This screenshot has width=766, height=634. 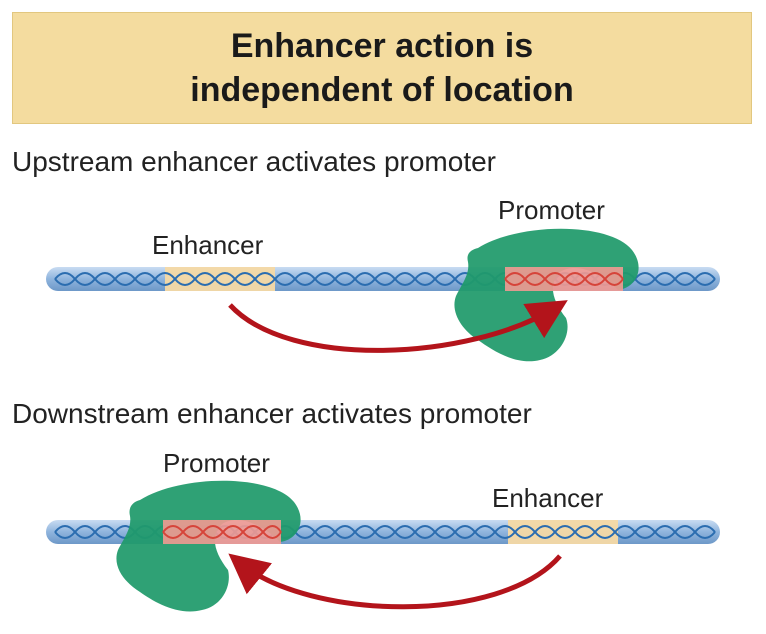 I want to click on downstream-caption: Downstream enhancer activates promoter, so click(x=272, y=413).